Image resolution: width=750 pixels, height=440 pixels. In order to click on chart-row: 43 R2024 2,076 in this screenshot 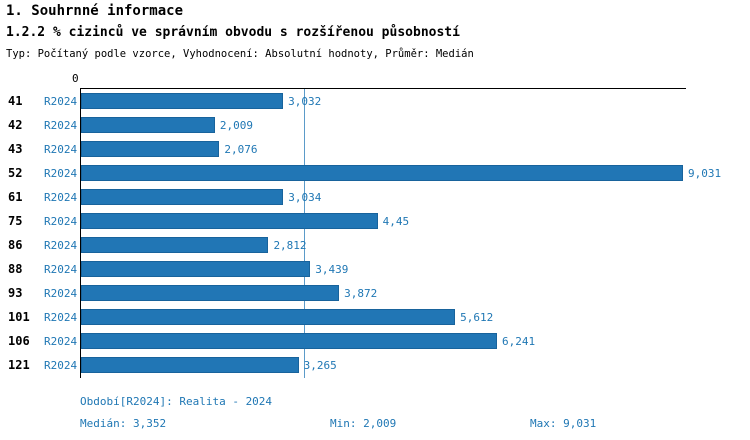, I will do `click(375, 149)`.